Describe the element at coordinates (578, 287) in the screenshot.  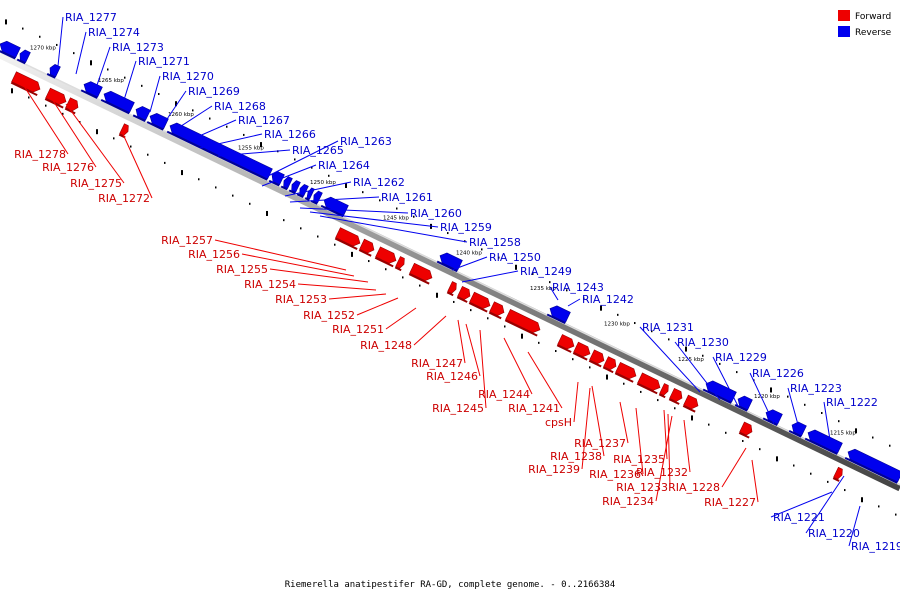
I see `gene-label-ria-1243: RIA_1243` at that location.